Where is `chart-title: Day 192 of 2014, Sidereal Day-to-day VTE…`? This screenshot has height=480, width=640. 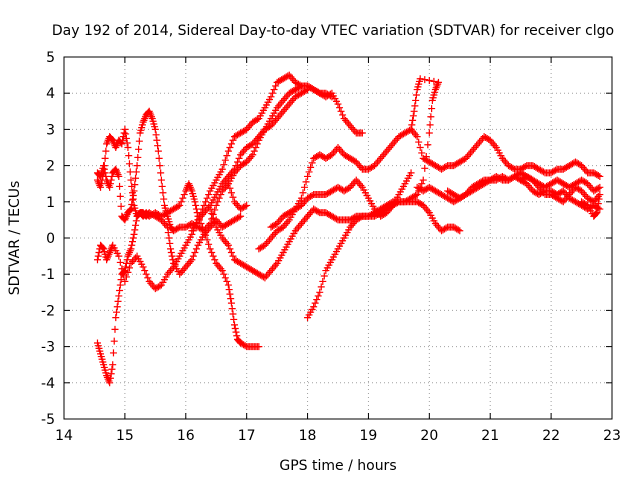
chart-title: Day 192 of 2014, Sidereal Day-to-day VTE… is located at coordinates (333, 31).